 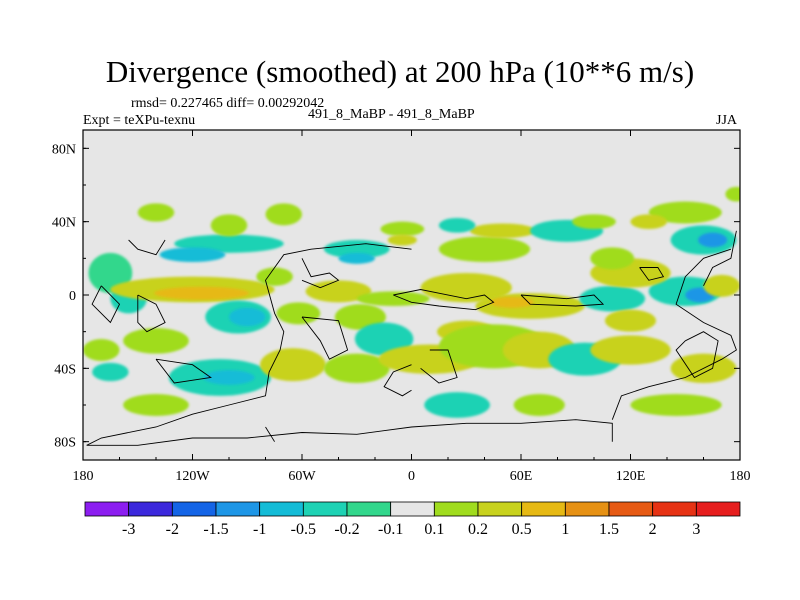 I want to click on x-tick-label-1: 120W, so click(x=192, y=476).